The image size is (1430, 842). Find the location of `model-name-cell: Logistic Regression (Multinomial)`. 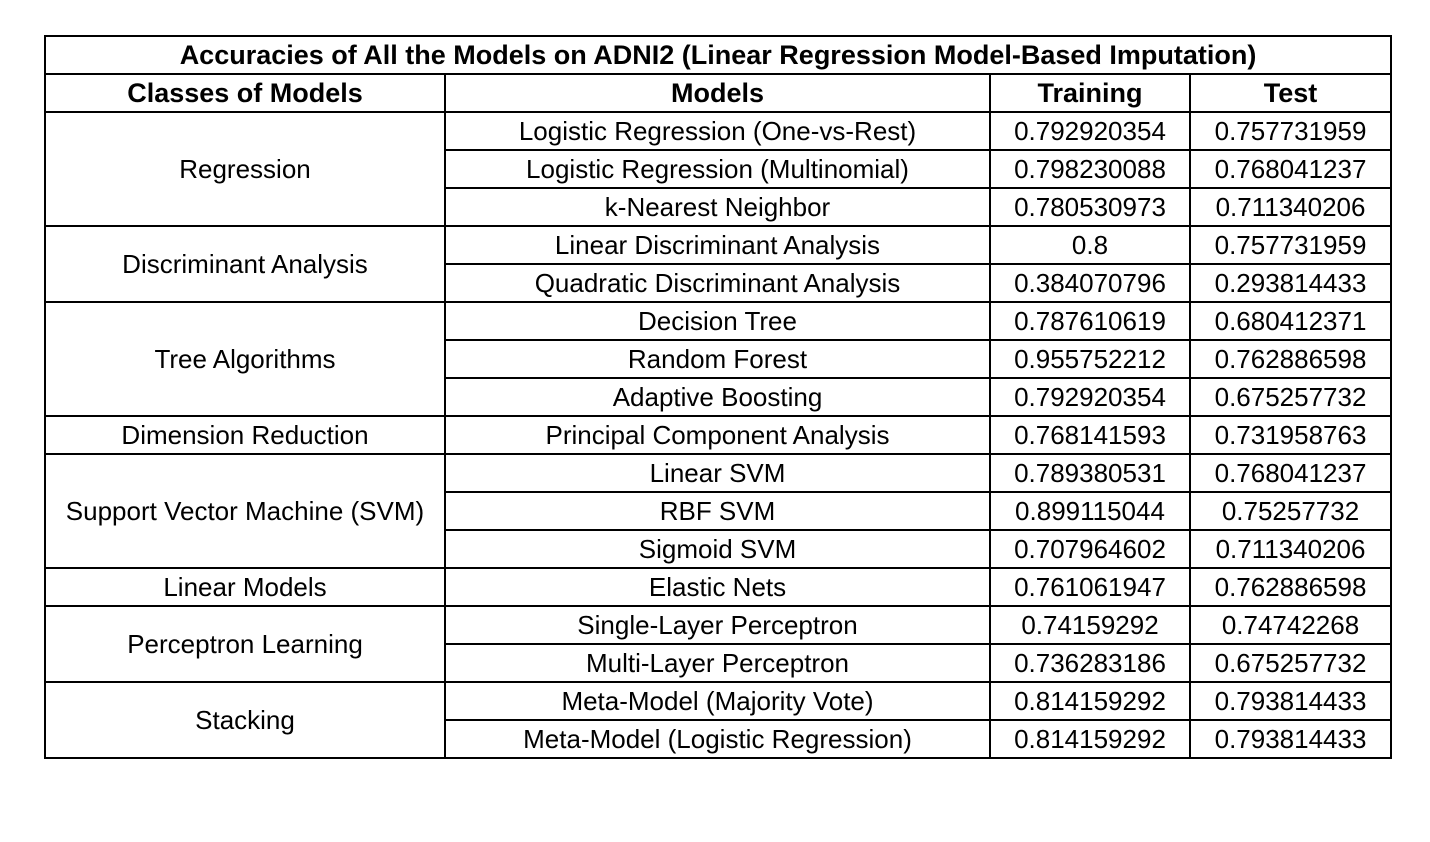

model-name-cell: Logistic Regression (Multinomial) is located at coordinates (717, 169).